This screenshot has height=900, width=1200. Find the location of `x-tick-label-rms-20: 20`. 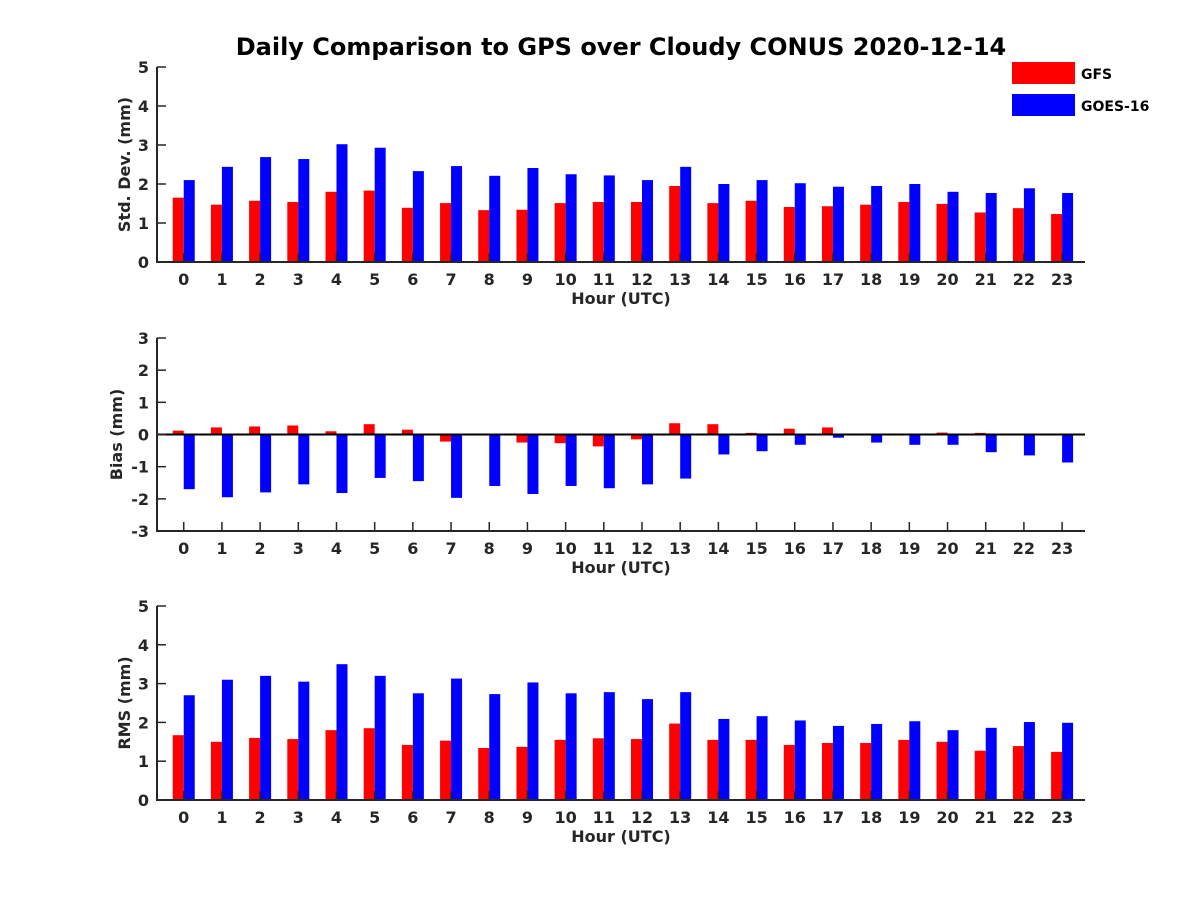

x-tick-label-rms-20: 20 is located at coordinates (947, 817).